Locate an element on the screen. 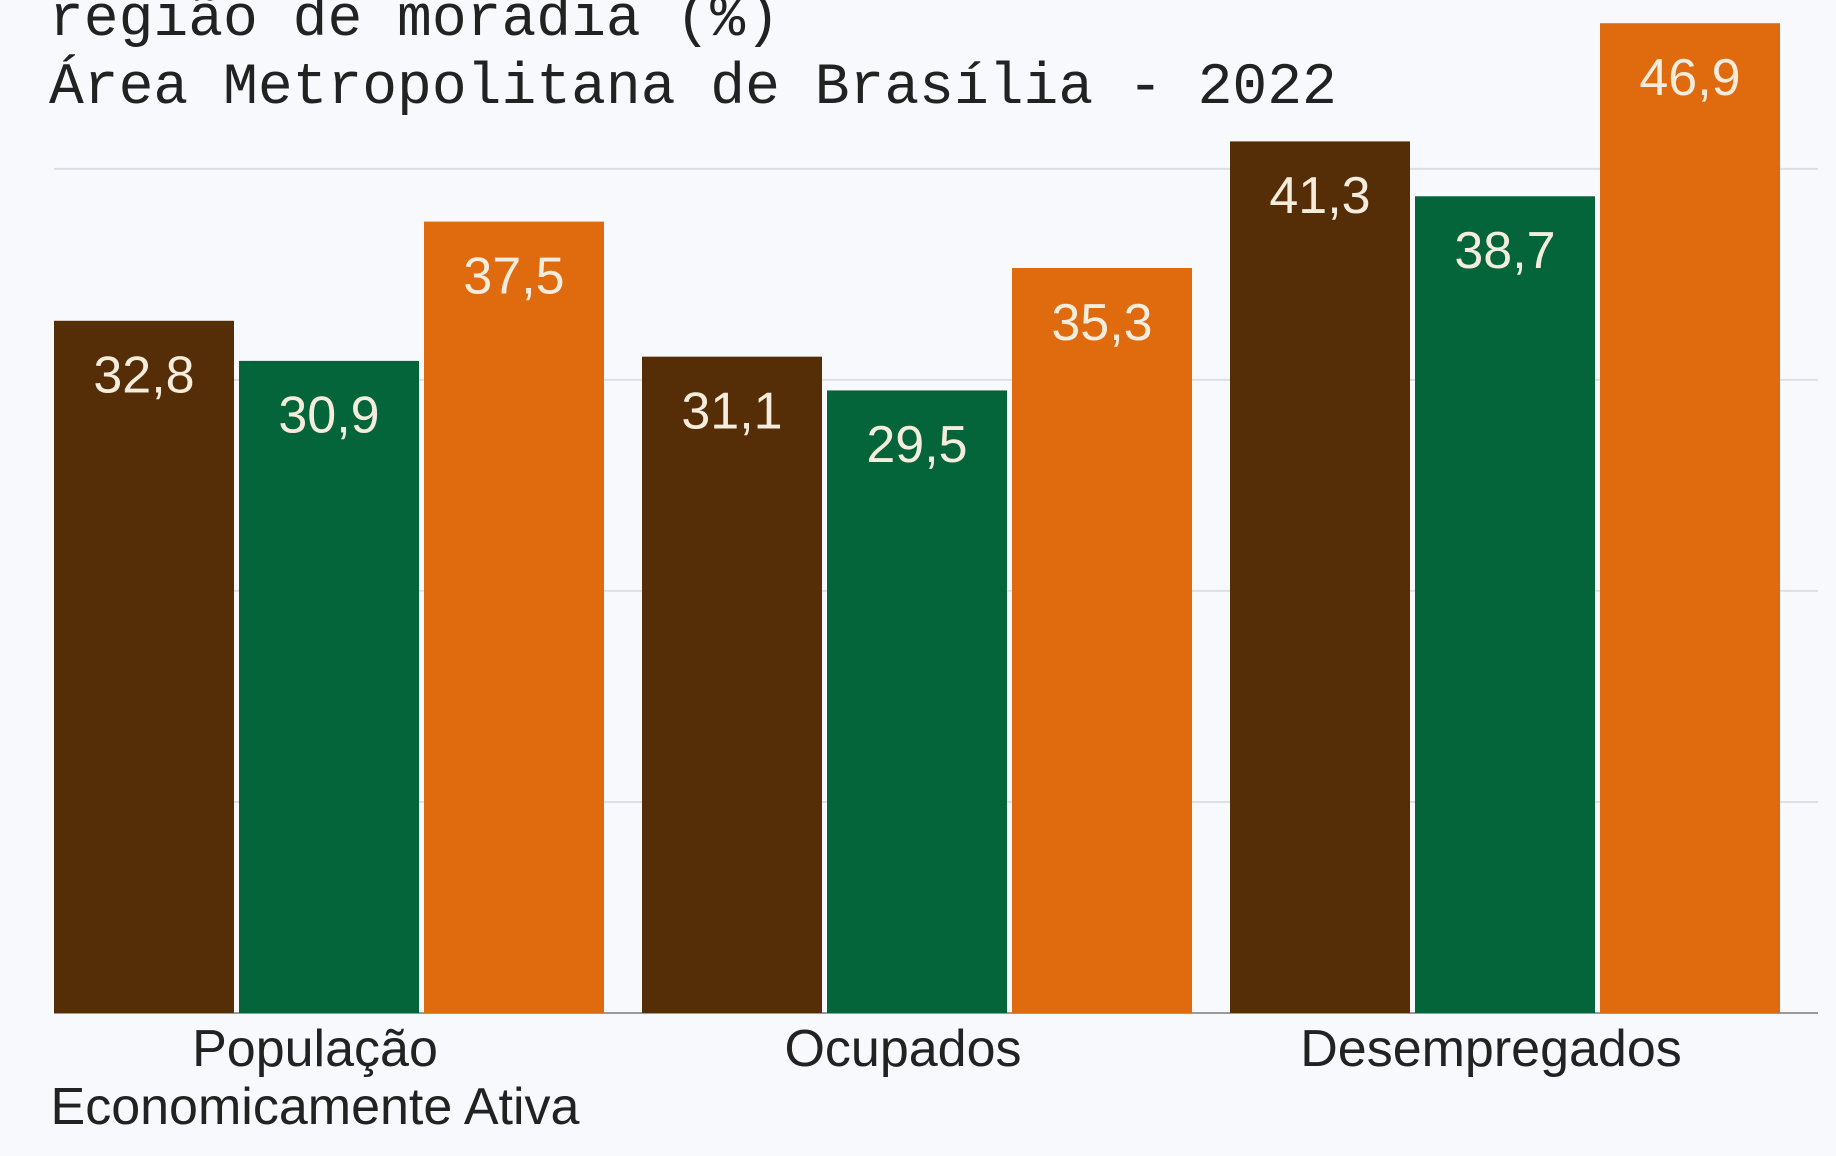 Image resolution: width=1836 pixels, height=1156 pixels. value-label: 32,8 is located at coordinates (143, 376).